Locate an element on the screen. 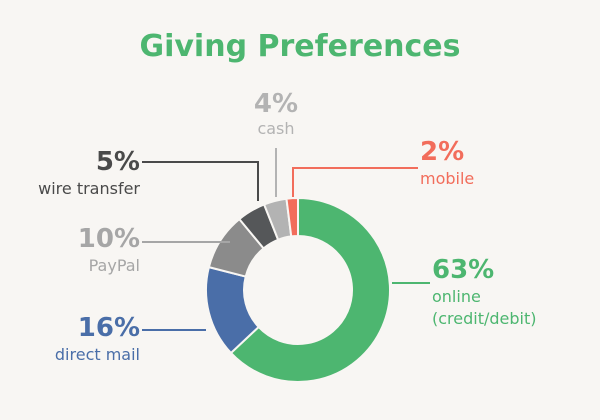  percent-label-cash: 4% is located at coordinates (276, 104).